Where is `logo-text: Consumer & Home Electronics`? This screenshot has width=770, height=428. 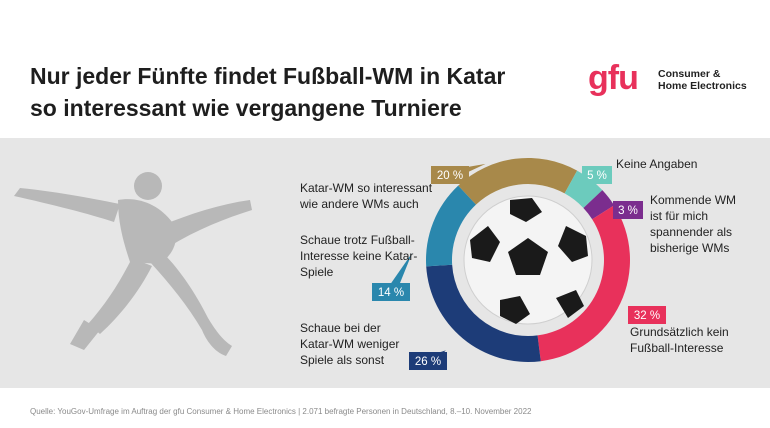
logo-text: Consumer & Home Electronics is located at coordinates (702, 80).